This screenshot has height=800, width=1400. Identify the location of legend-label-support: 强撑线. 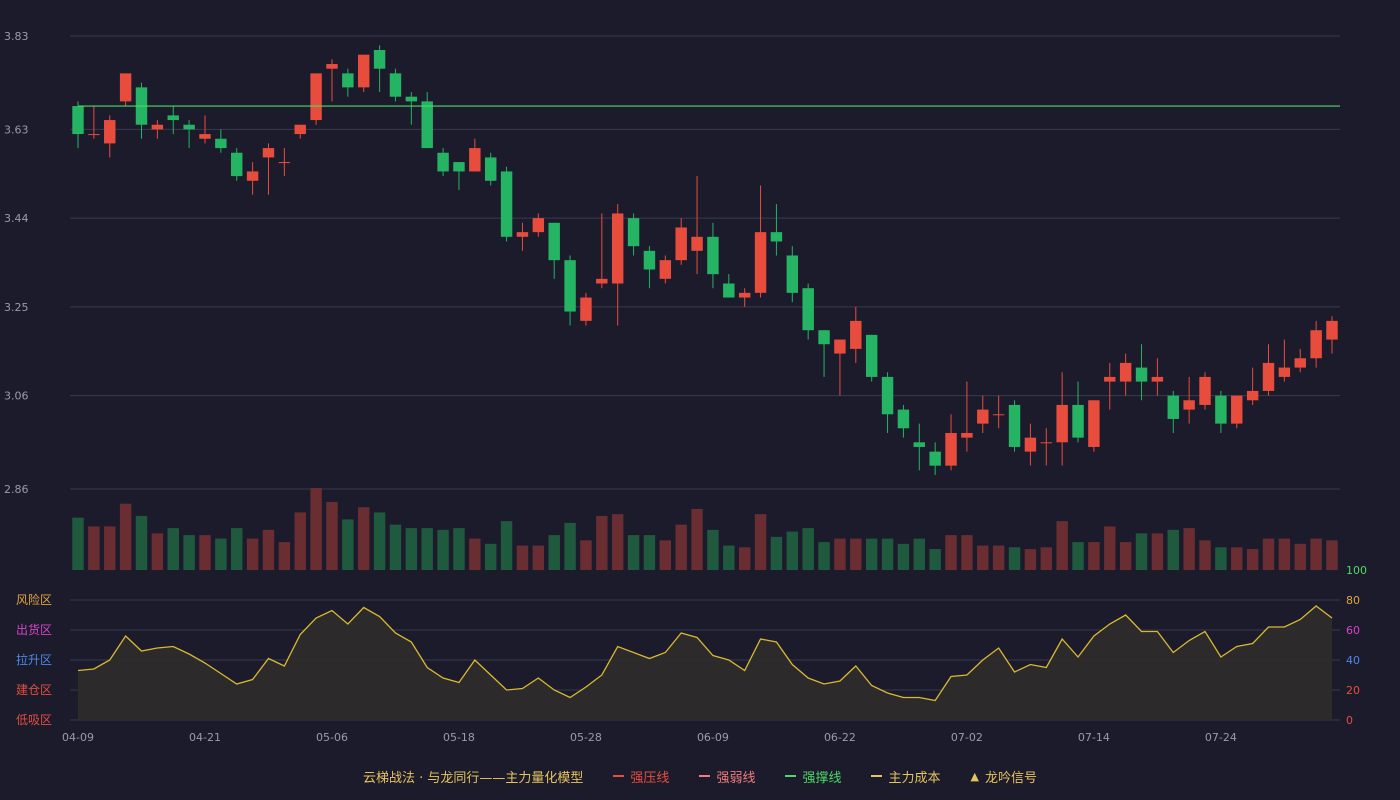
(822, 778).